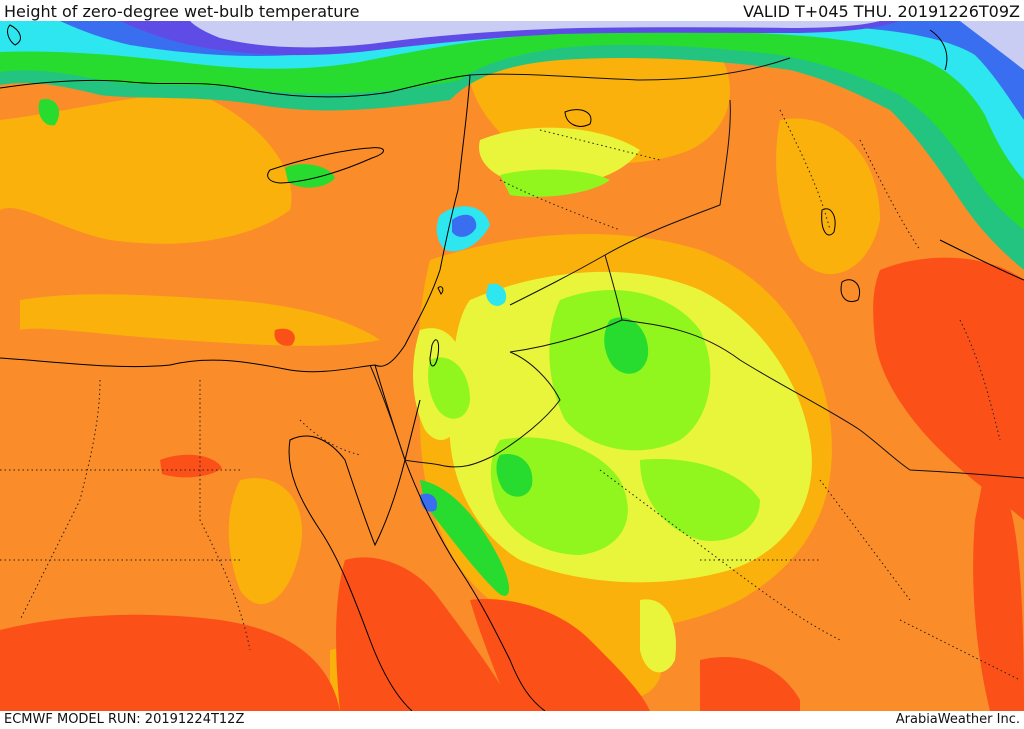 The height and width of the screenshot is (729, 1024). Describe the element at coordinates (881, 11) in the screenshot. I see `valid-time: VALID T+045 THU. 20191226T09Z` at that location.